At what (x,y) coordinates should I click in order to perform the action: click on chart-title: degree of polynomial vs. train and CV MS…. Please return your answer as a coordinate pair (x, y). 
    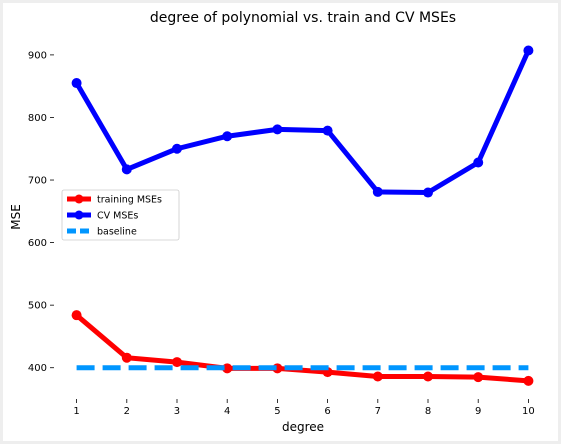
    Looking at the image, I should click on (303, 18).